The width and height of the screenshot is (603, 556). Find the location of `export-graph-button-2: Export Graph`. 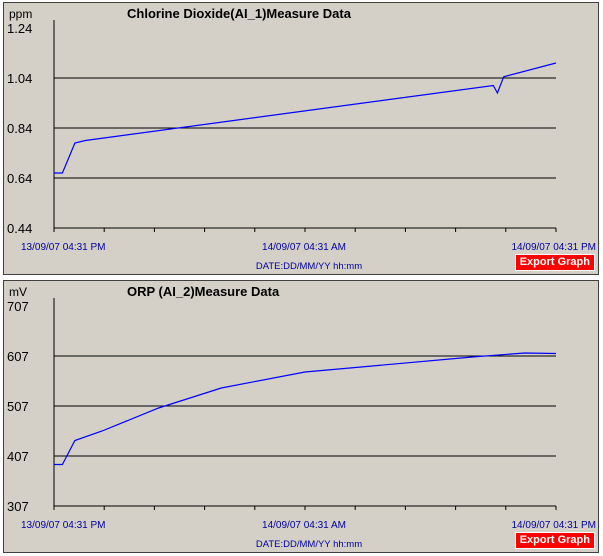

export-graph-button-2: Export Graph is located at coordinates (554, 540).